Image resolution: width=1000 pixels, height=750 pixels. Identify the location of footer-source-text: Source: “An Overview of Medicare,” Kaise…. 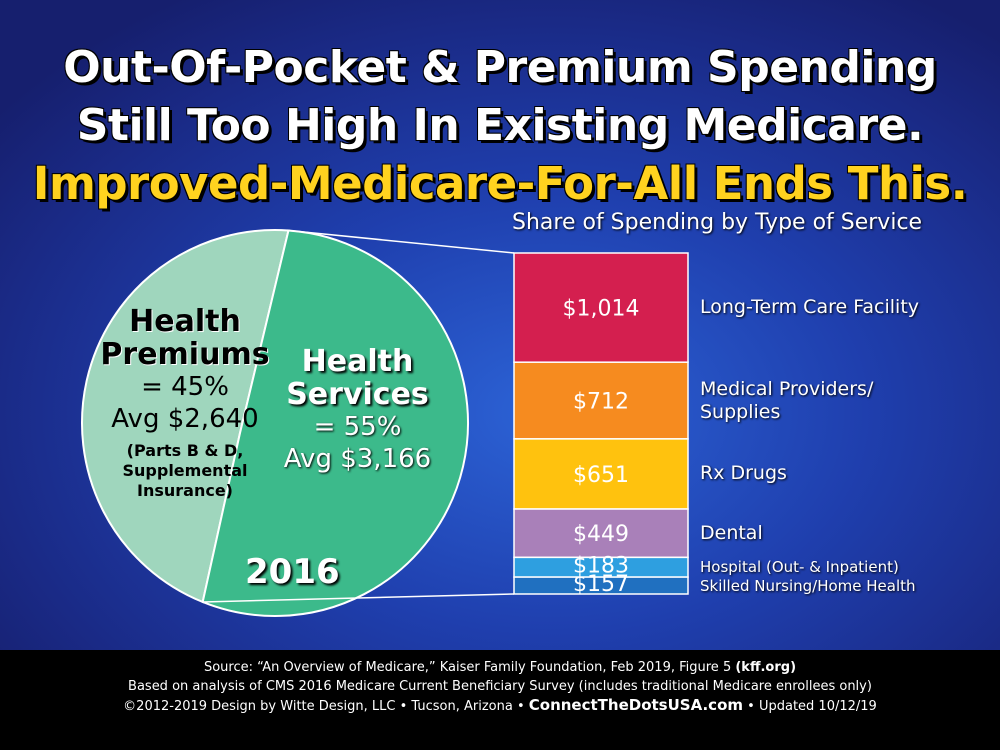
(467, 667).